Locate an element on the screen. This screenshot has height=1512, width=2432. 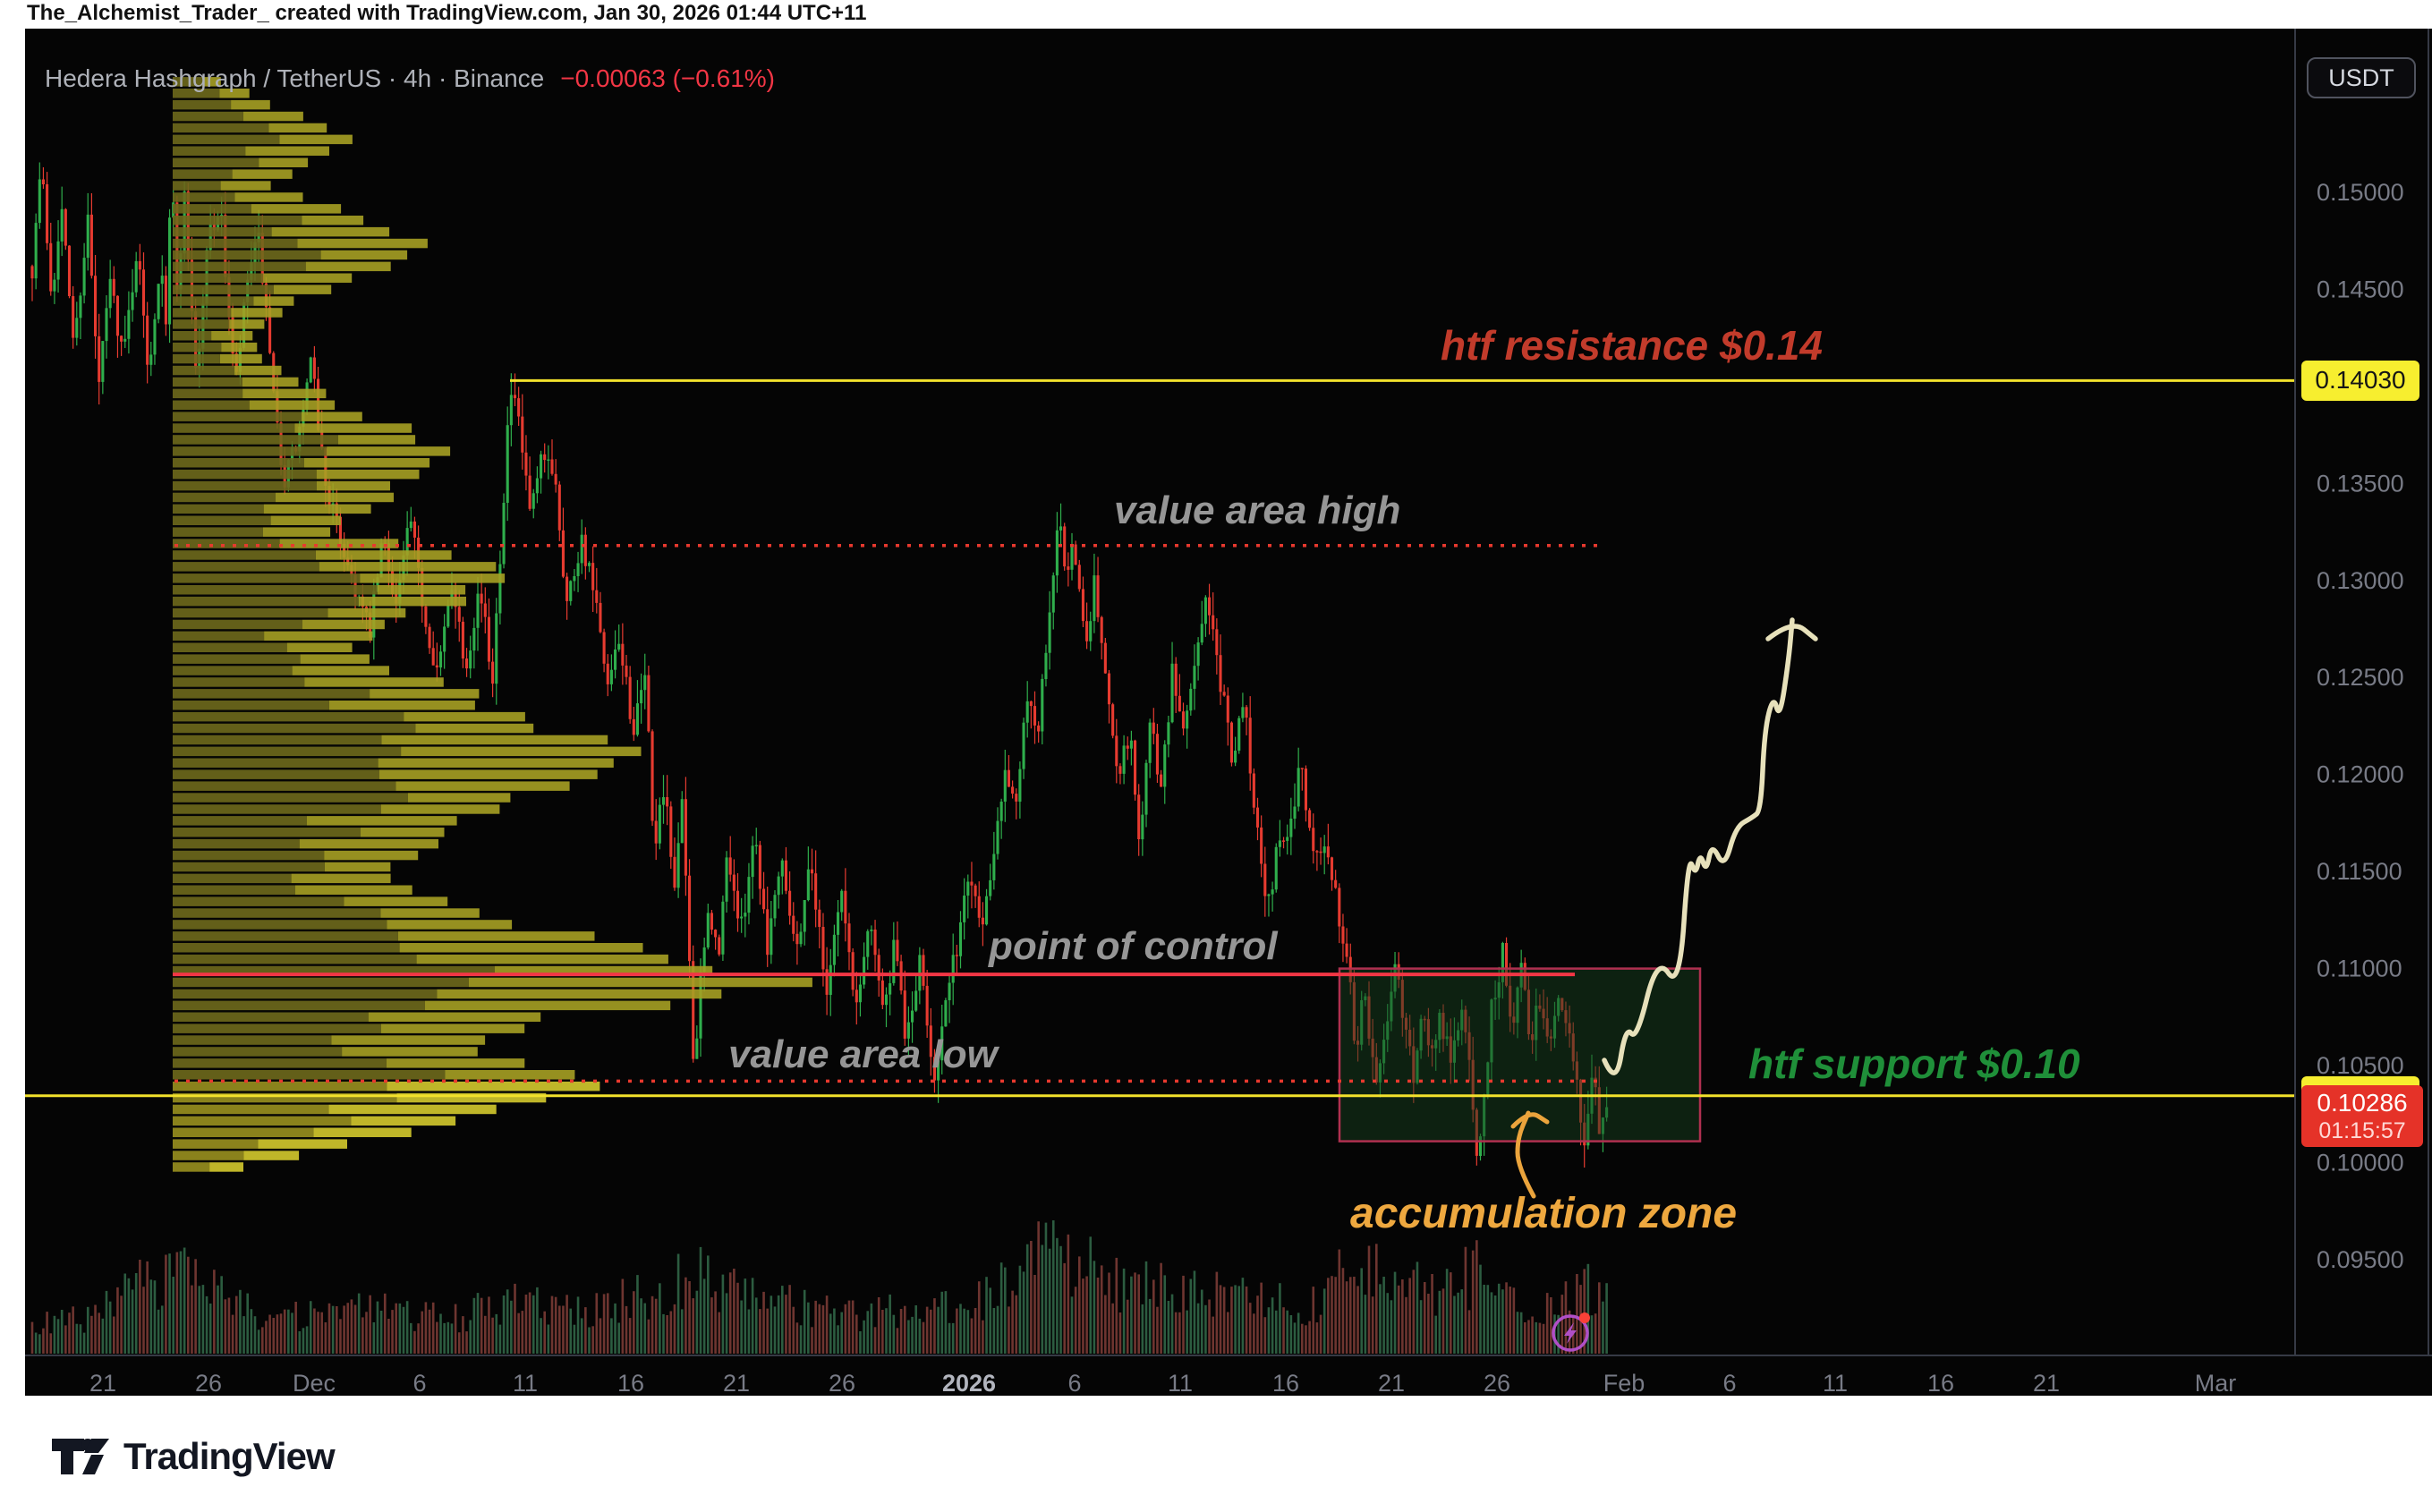
price-axis-tick: 0.11500 is located at coordinates (2359, 871).